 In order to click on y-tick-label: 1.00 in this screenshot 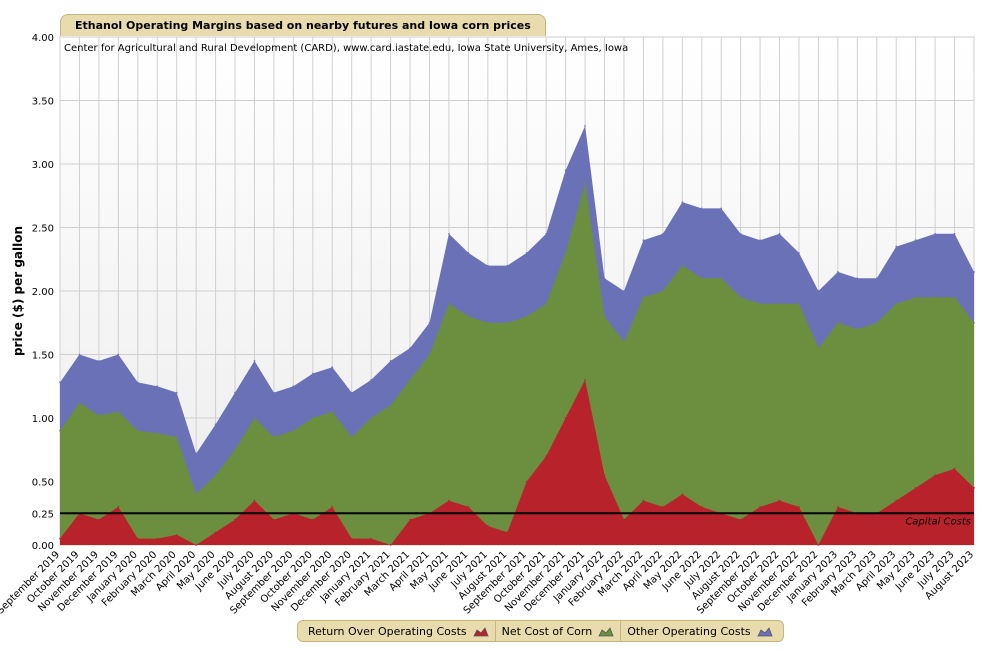, I will do `click(43, 419)`.